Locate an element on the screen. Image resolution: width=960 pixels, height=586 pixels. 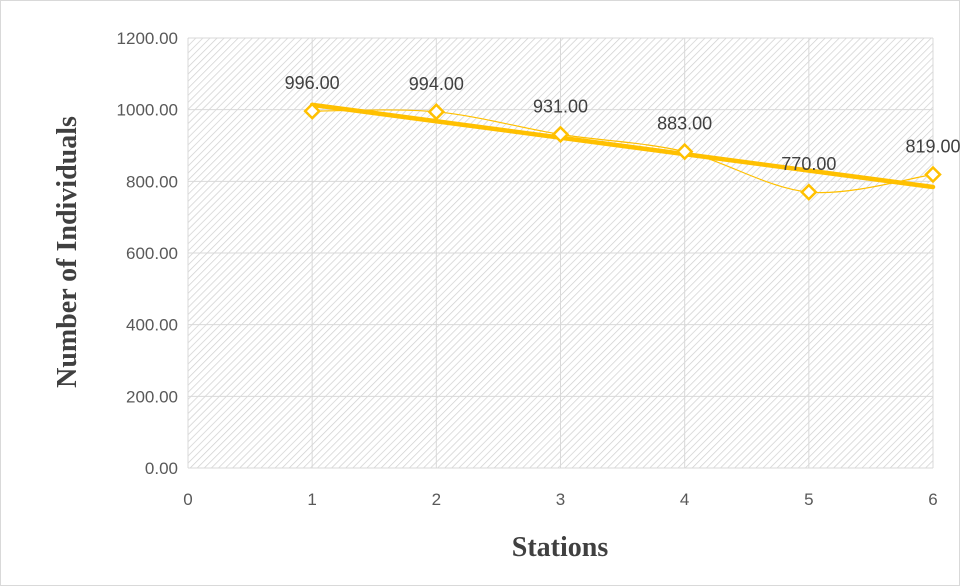
data-label: 994.00 is located at coordinates (436, 84).